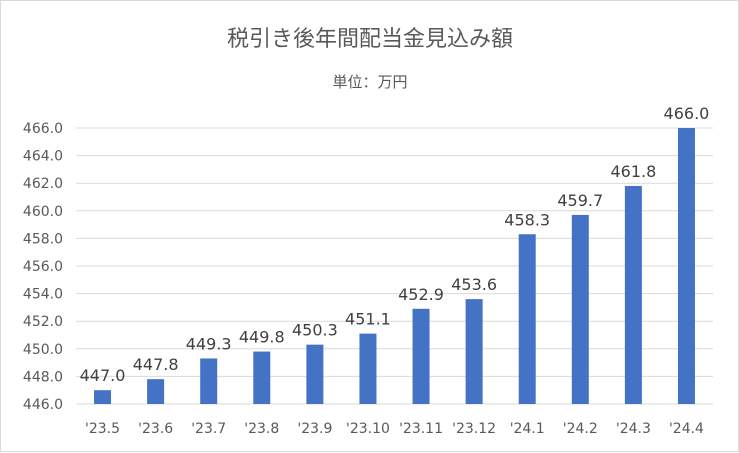  I want to click on chart-subtitle: 単位：万円, so click(369, 82).